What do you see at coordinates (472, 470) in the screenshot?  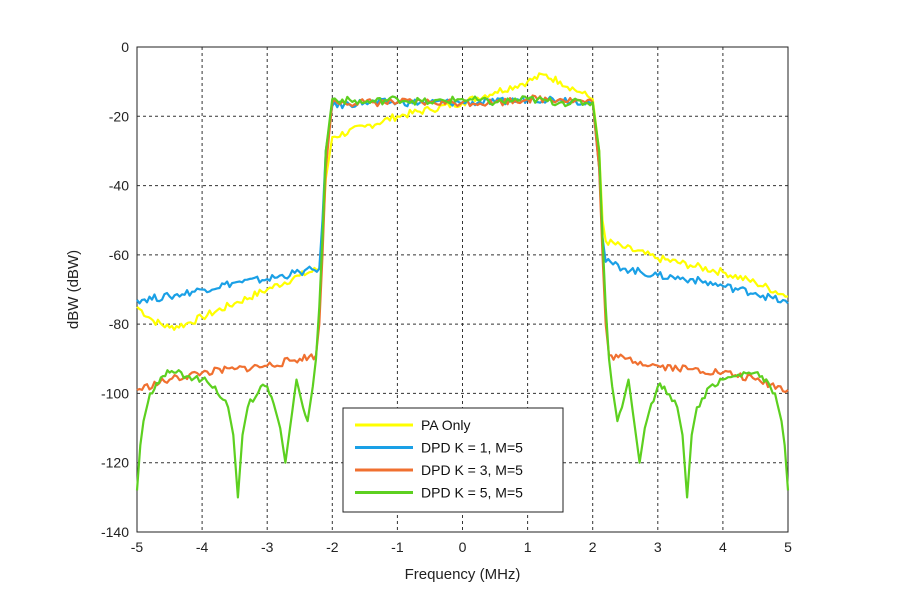 I see `legend-label: DPD K = 3, M=5` at bounding box center [472, 470].